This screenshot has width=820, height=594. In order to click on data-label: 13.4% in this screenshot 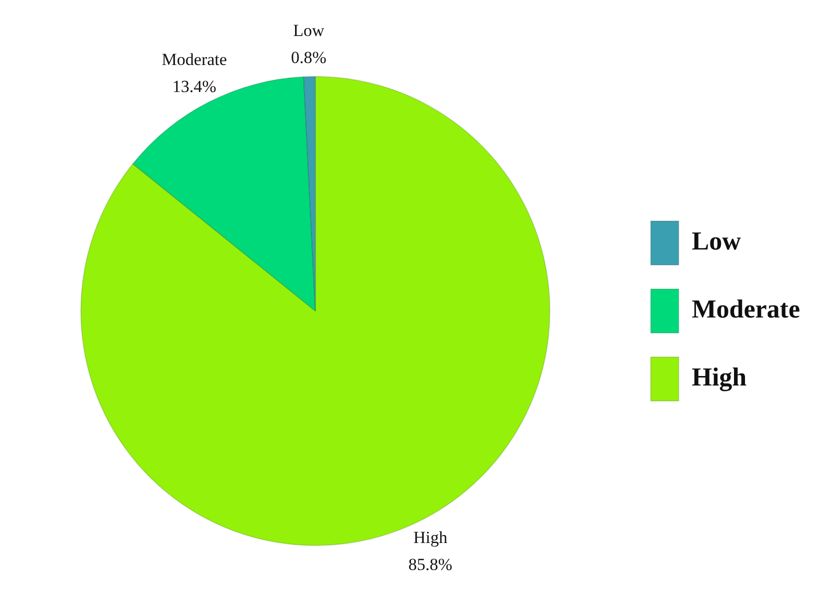, I will do `click(194, 86)`.